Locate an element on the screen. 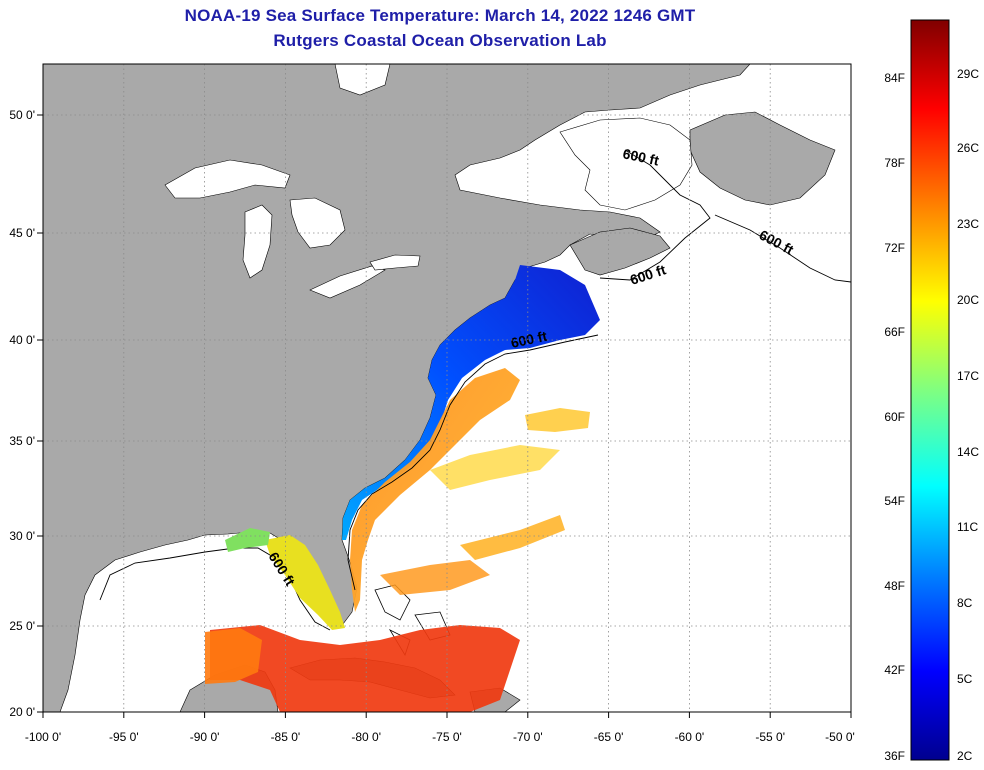 The width and height of the screenshot is (984, 770). colorbar-fahrenheit-scale: 84F 78F 72F 66F 60F 54F 48F 42F 36F is located at coordinates (894, 417).